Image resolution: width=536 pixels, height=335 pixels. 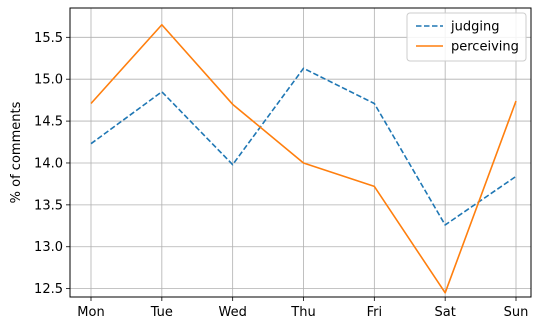 What do you see at coordinates (48, 247) in the screenshot?
I see `y-tick-label: 13.0` at bounding box center [48, 247].